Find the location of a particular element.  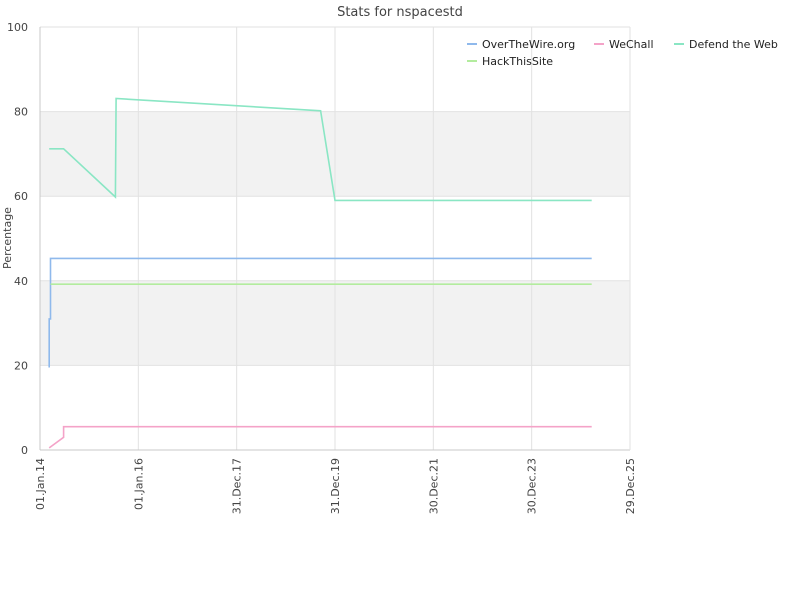

y-tick-labels: 0 20 40 60 80 100 is located at coordinates (17, 239).